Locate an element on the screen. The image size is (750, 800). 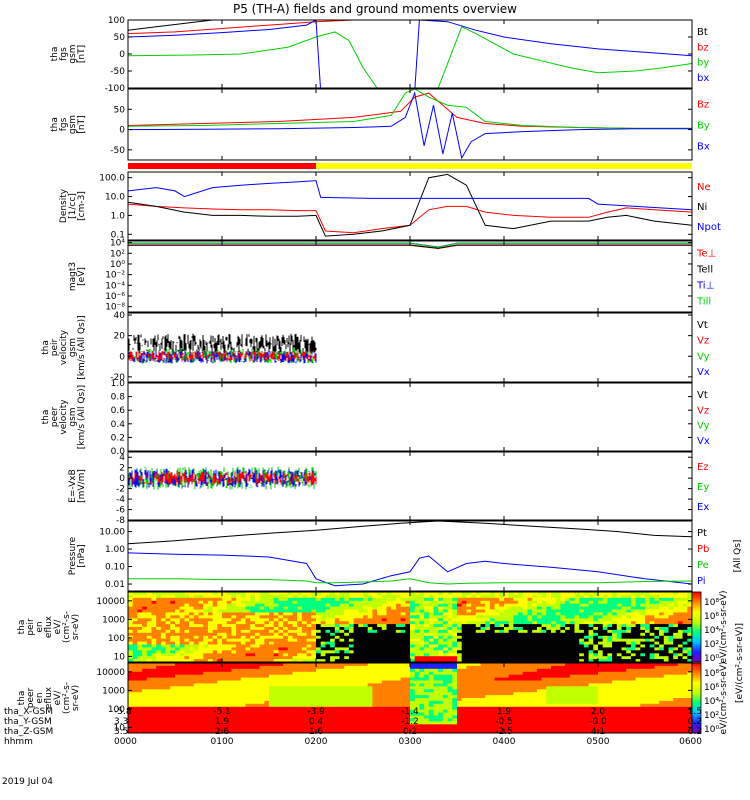
legend-5-vy: Vy is located at coordinates (703, 426).